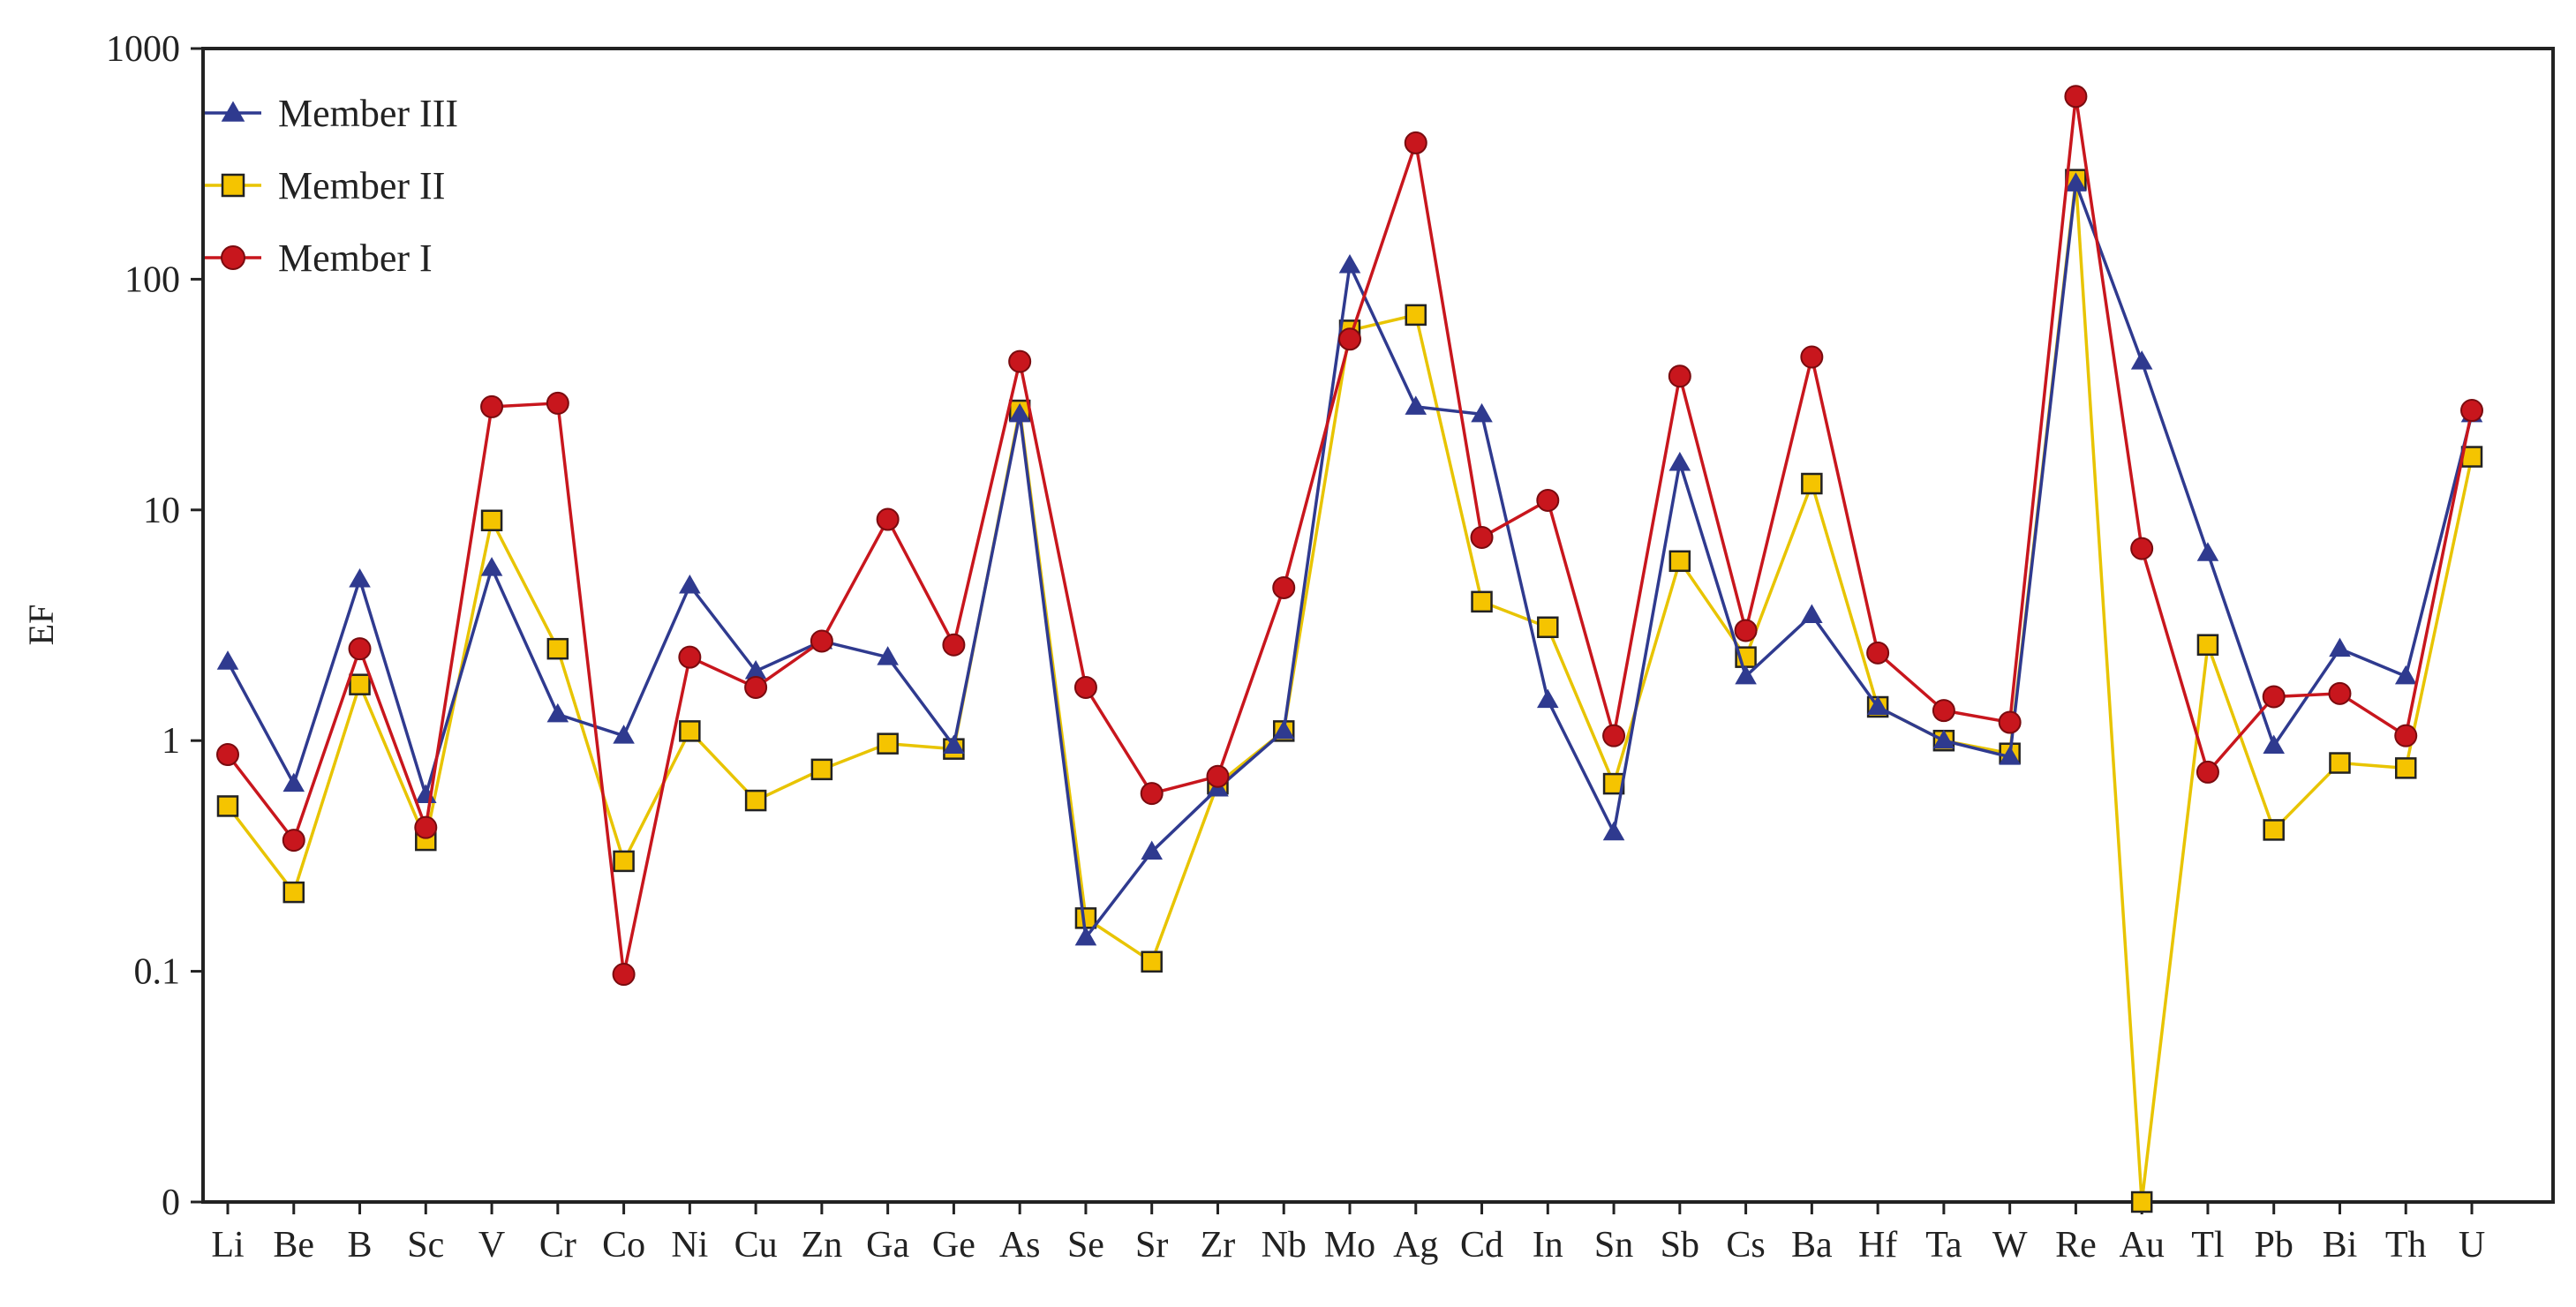 The width and height of the screenshot is (2576, 1307). What do you see at coordinates (2208, 551) in the screenshot?
I see `data-point-tl` at bounding box center [2208, 551].